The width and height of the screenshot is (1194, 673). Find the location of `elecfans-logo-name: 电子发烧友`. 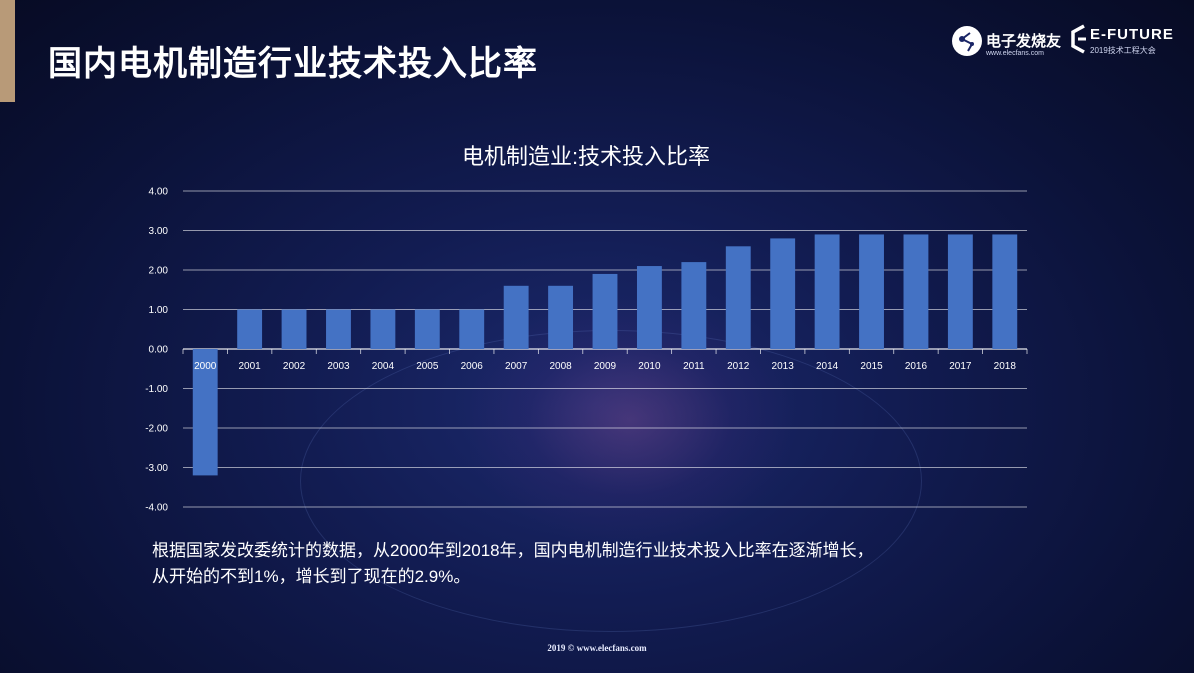

elecfans-logo-name: 电子发烧友 is located at coordinates (1024, 41).